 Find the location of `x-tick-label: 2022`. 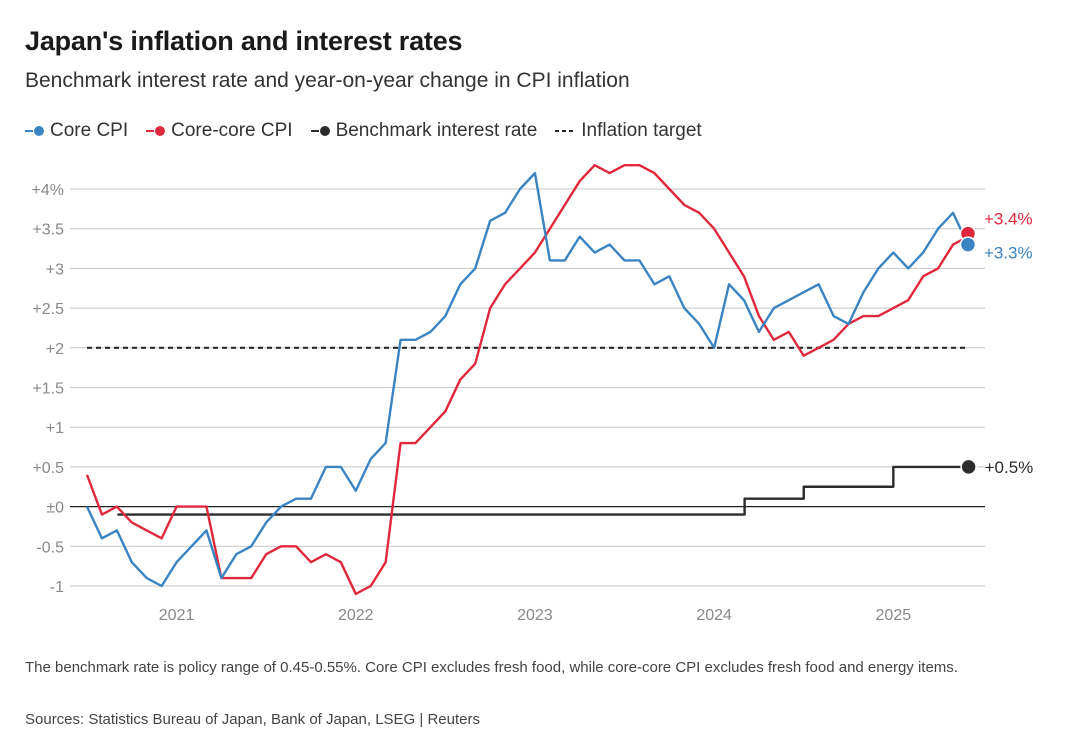

x-tick-label: 2022 is located at coordinates (356, 615).